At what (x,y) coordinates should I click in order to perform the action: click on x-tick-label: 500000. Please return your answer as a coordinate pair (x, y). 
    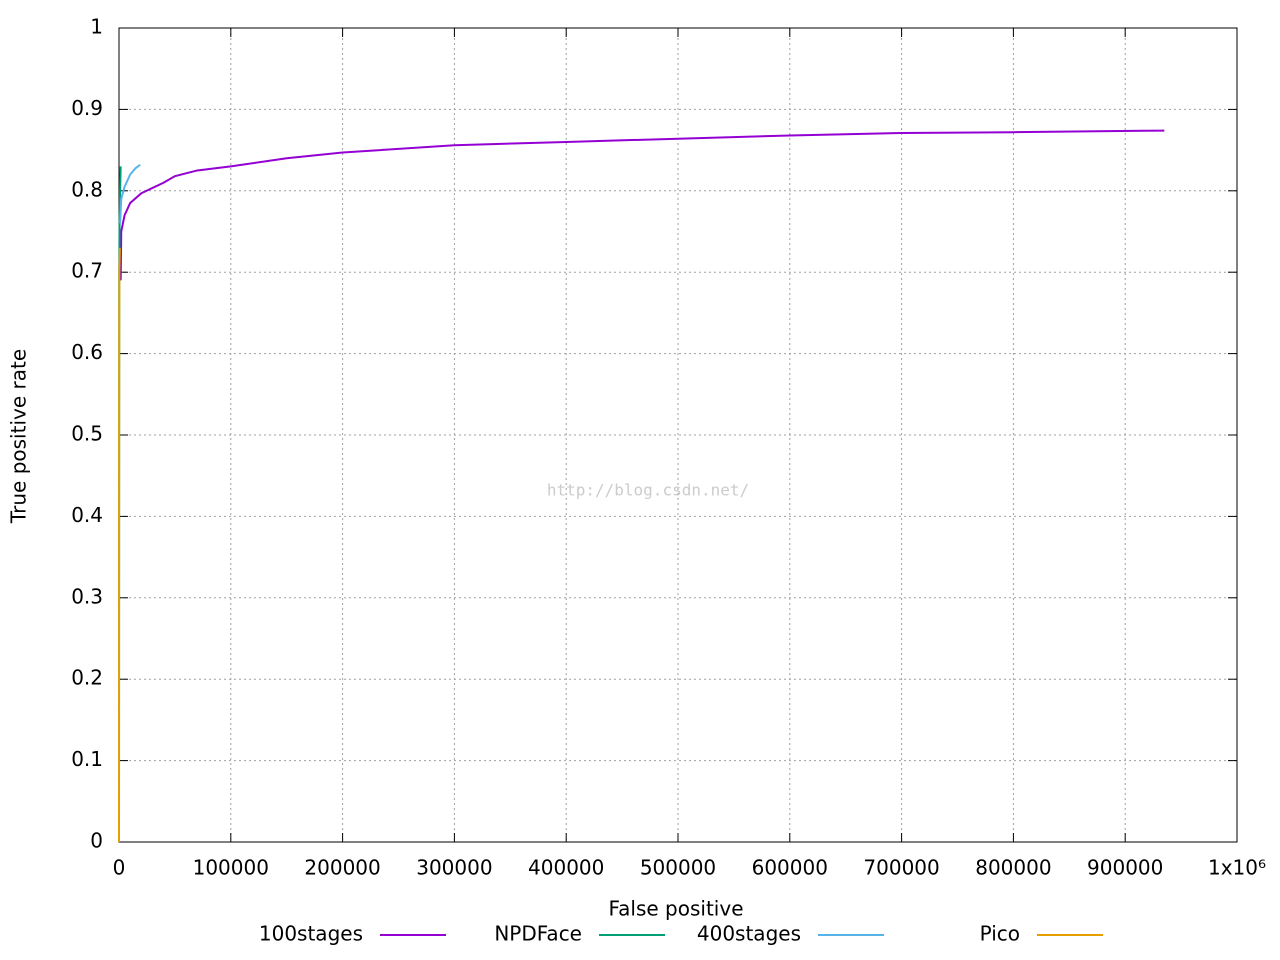
    Looking at the image, I should click on (678, 868).